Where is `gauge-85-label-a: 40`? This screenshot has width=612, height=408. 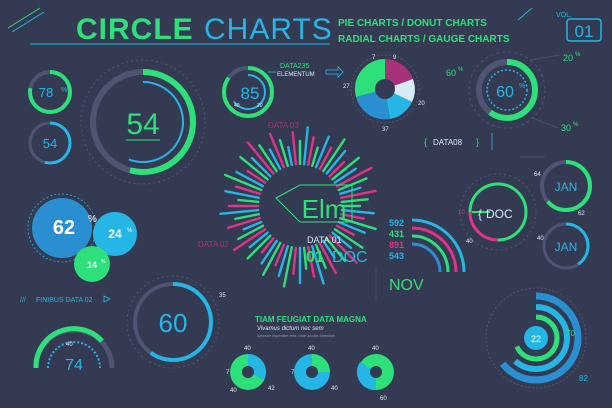
gauge-85-label-a: 40 is located at coordinates (237, 106).